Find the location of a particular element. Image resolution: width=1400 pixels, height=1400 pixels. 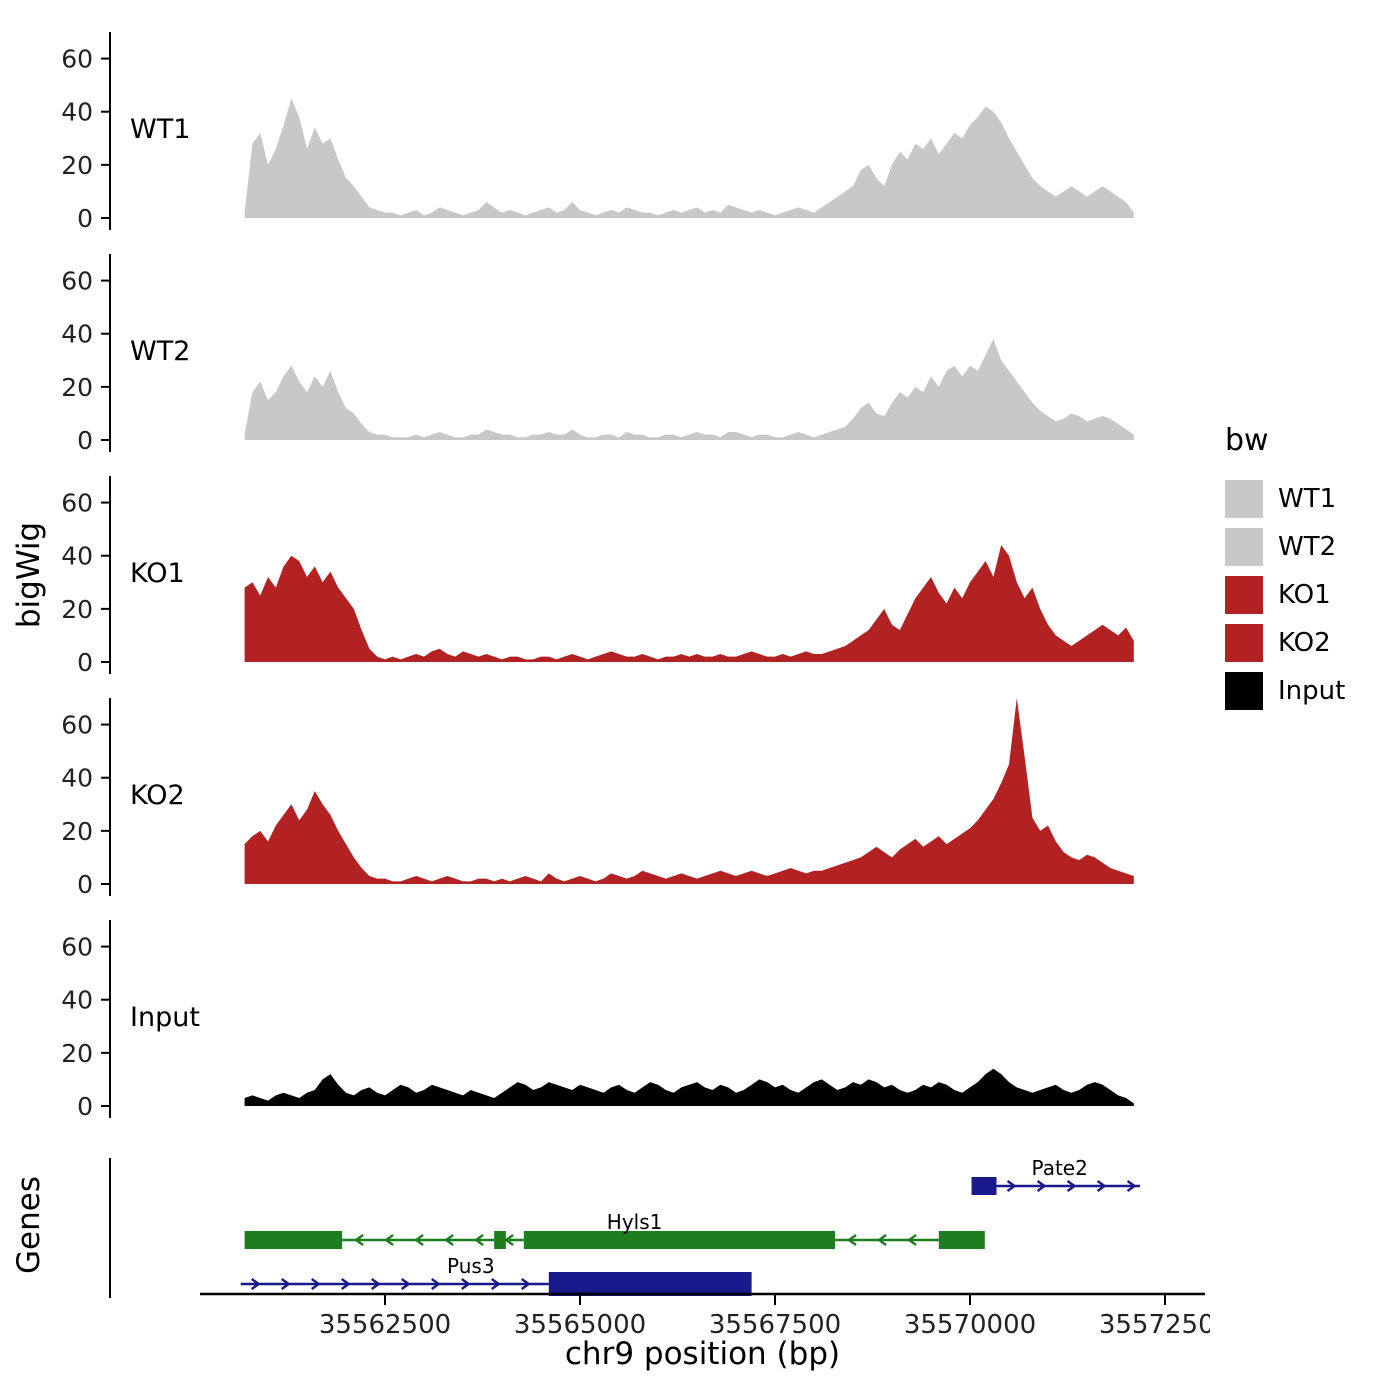

legend-swatch-KO1 is located at coordinates (1244, 595).